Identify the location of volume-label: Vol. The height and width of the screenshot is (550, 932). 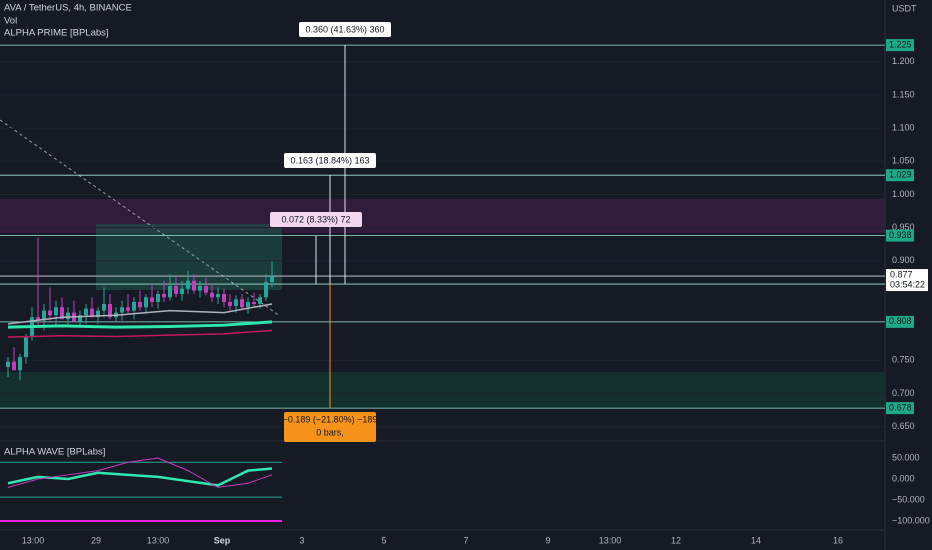
(10, 21).